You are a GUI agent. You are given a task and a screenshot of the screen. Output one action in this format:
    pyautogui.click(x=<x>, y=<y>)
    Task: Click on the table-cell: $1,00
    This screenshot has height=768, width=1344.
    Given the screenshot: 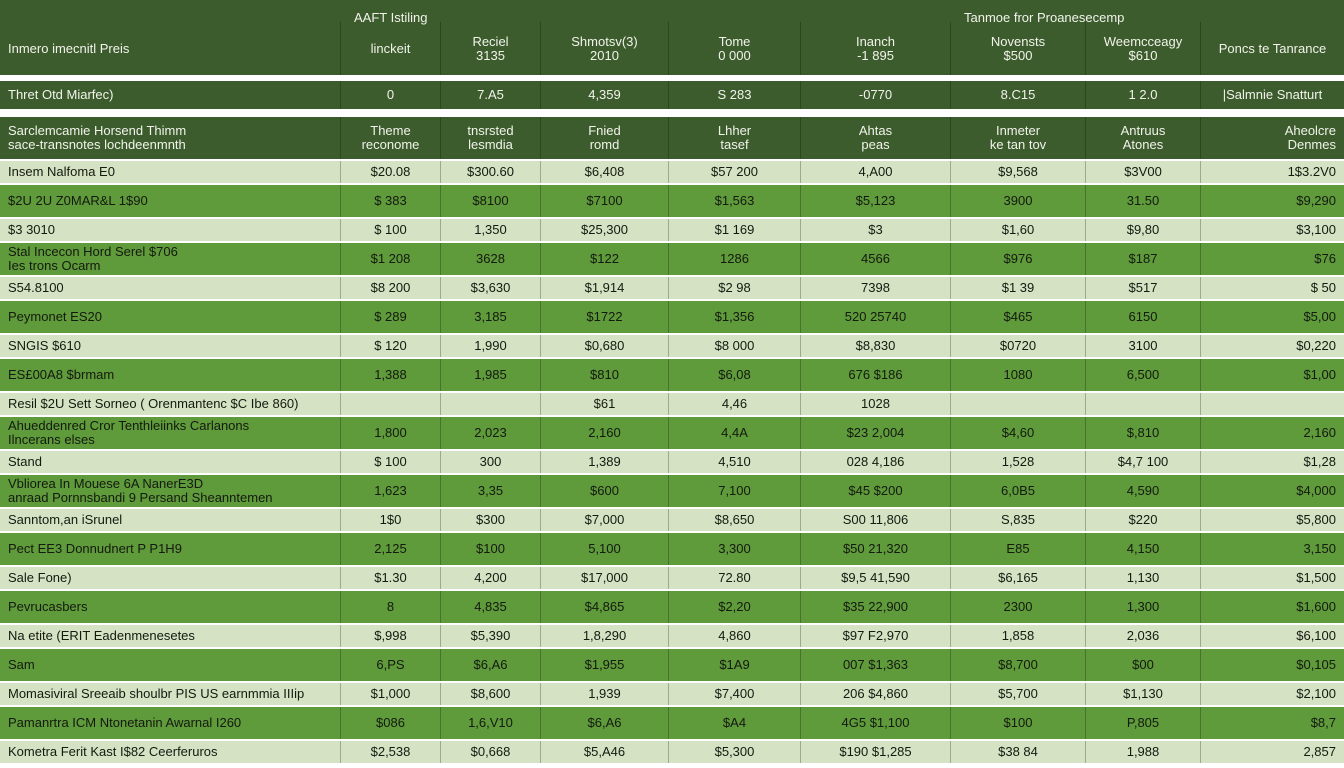 What is the action you would take?
    pyautogui.click(x=1272, y=375)
    